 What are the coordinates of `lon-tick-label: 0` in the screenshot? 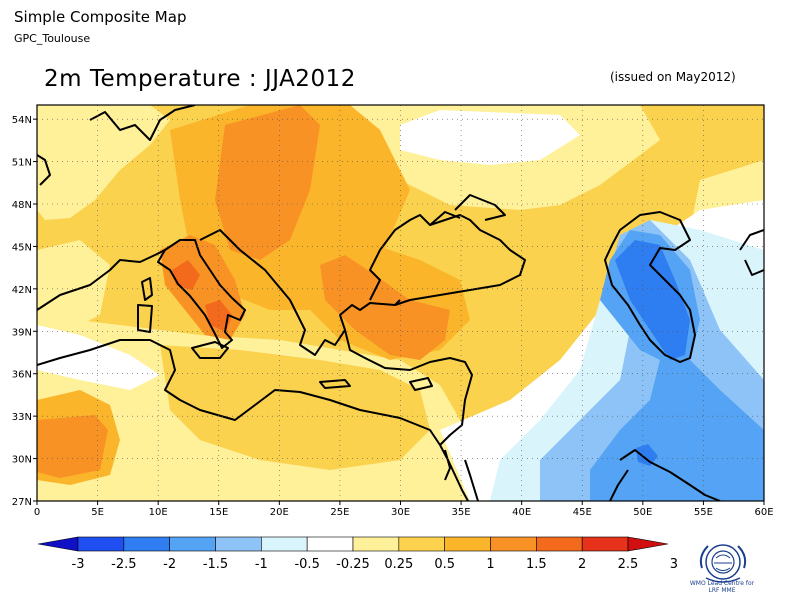 It's located at (37, 512).